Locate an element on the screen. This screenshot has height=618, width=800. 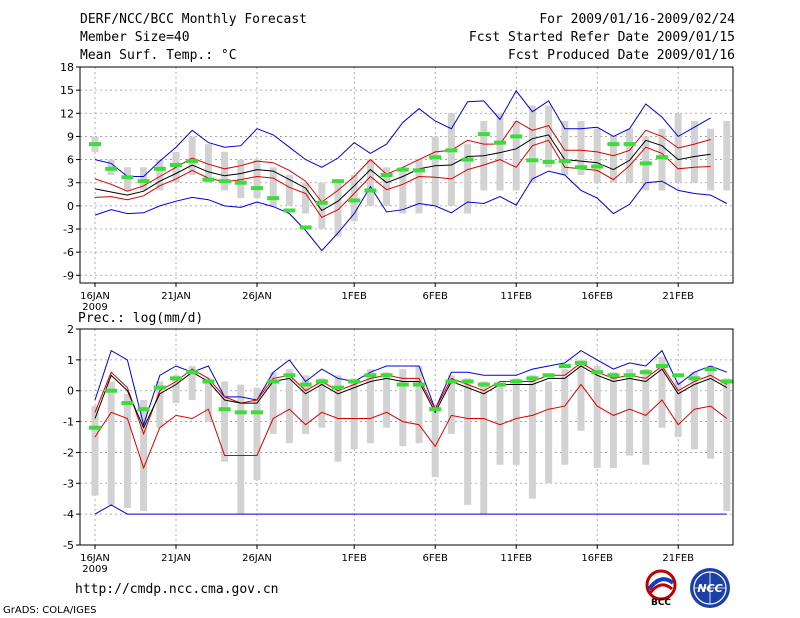
temp-line-min is located at coordinates (402, 133).